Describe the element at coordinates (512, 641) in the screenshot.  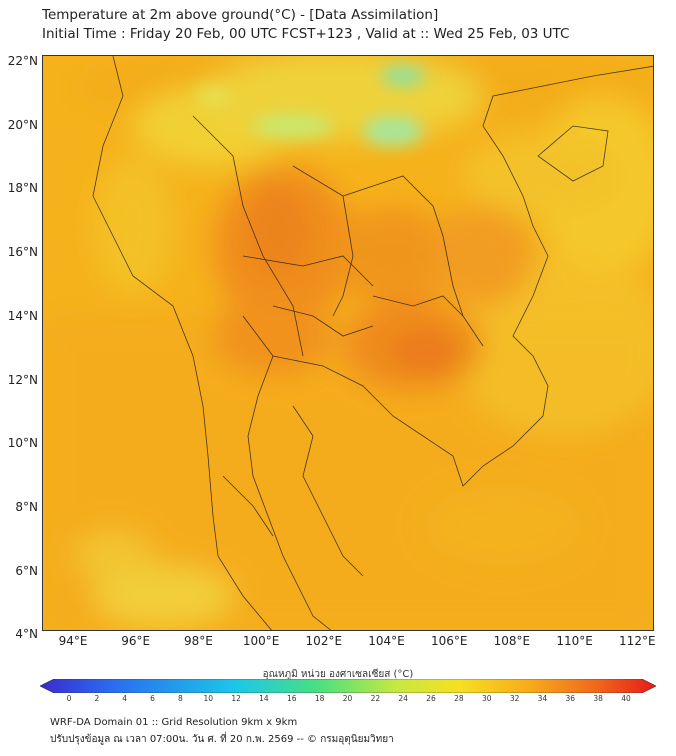
I see `lon-label: 108°E` at that location.